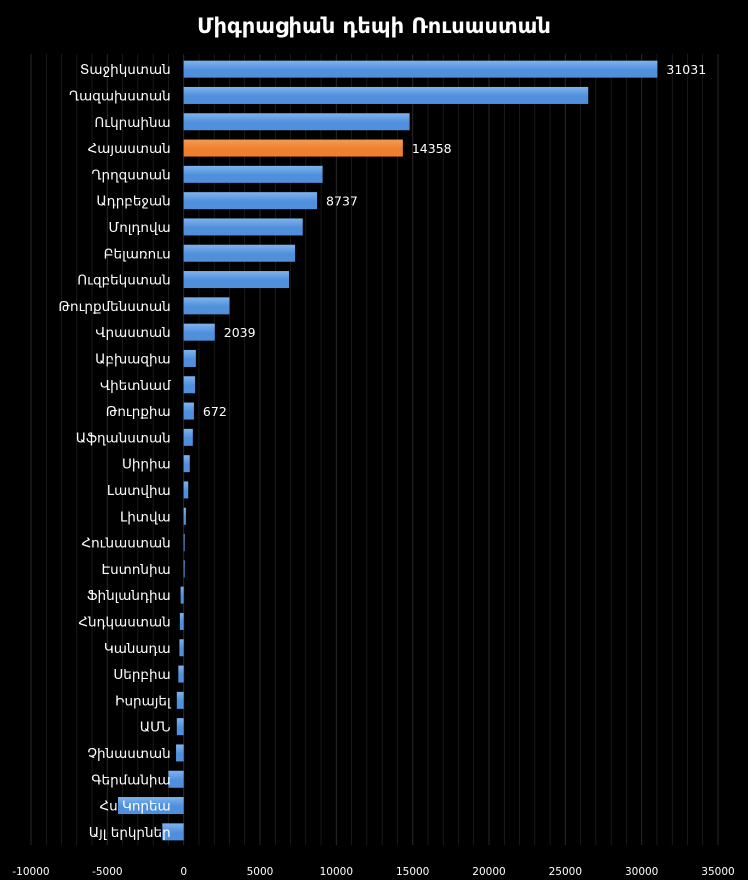  Describe the element at coordinates (125, 70) in the screenshot. I see `category-label: Տաջիկստան` at that location.